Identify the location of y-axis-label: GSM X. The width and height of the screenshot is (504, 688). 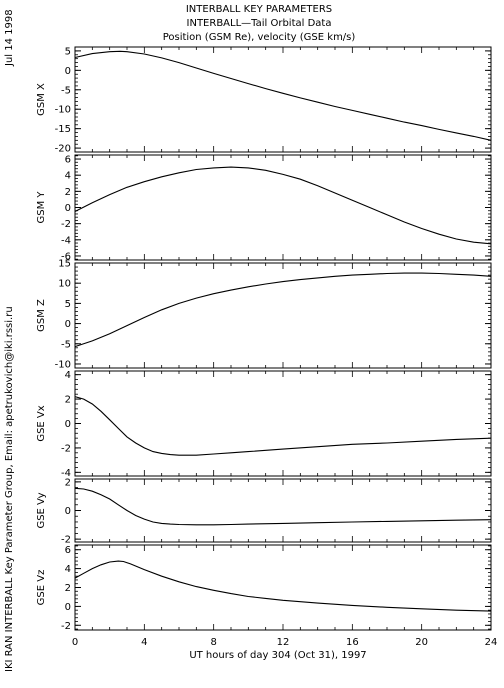
(41, 99).